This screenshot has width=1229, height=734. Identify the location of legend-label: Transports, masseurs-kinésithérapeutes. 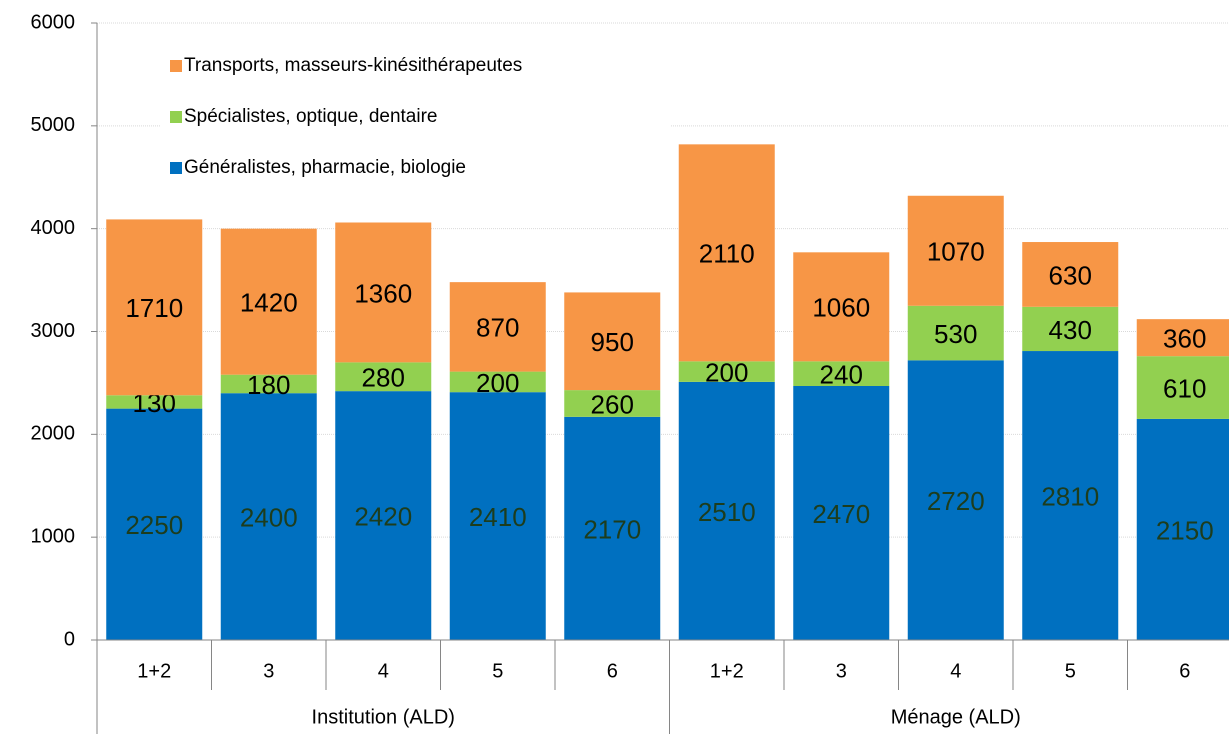
(353, 65).